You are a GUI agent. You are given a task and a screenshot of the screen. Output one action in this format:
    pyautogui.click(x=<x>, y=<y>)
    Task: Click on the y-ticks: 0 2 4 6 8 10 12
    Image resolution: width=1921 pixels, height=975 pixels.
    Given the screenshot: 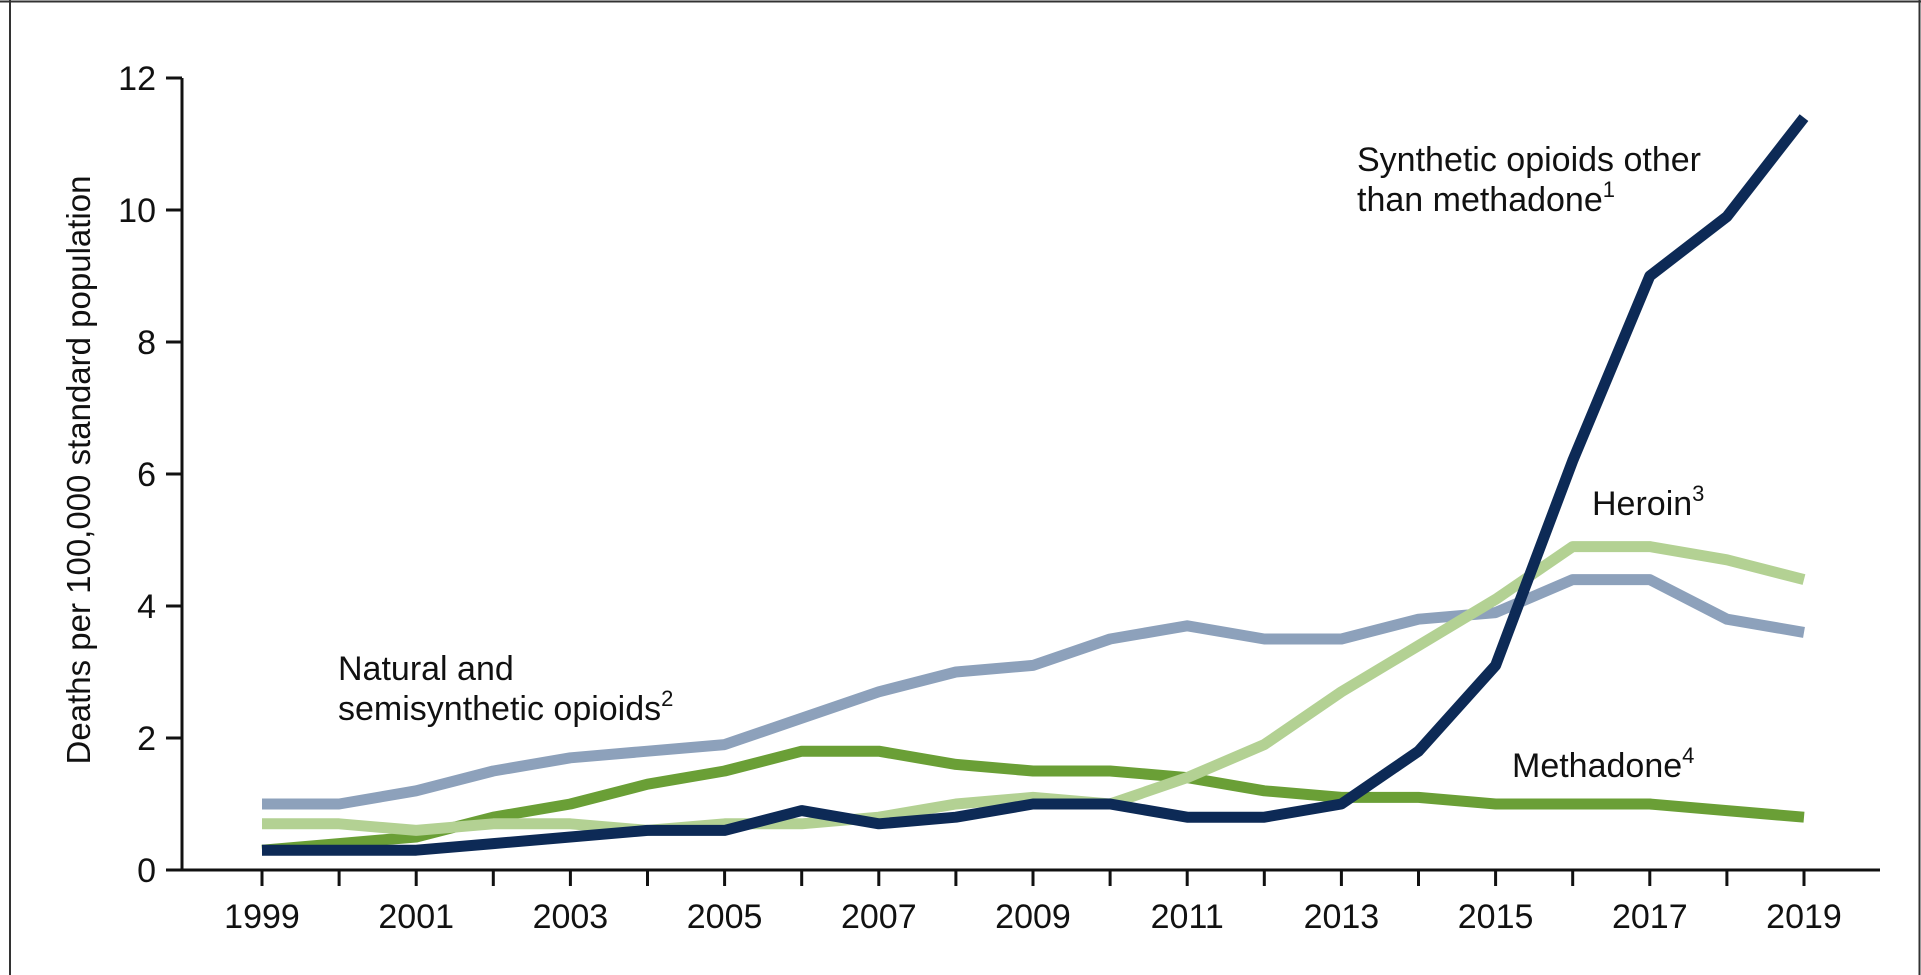 What is the action you would take?
    pyautogui.click(x=150, y=475)
    